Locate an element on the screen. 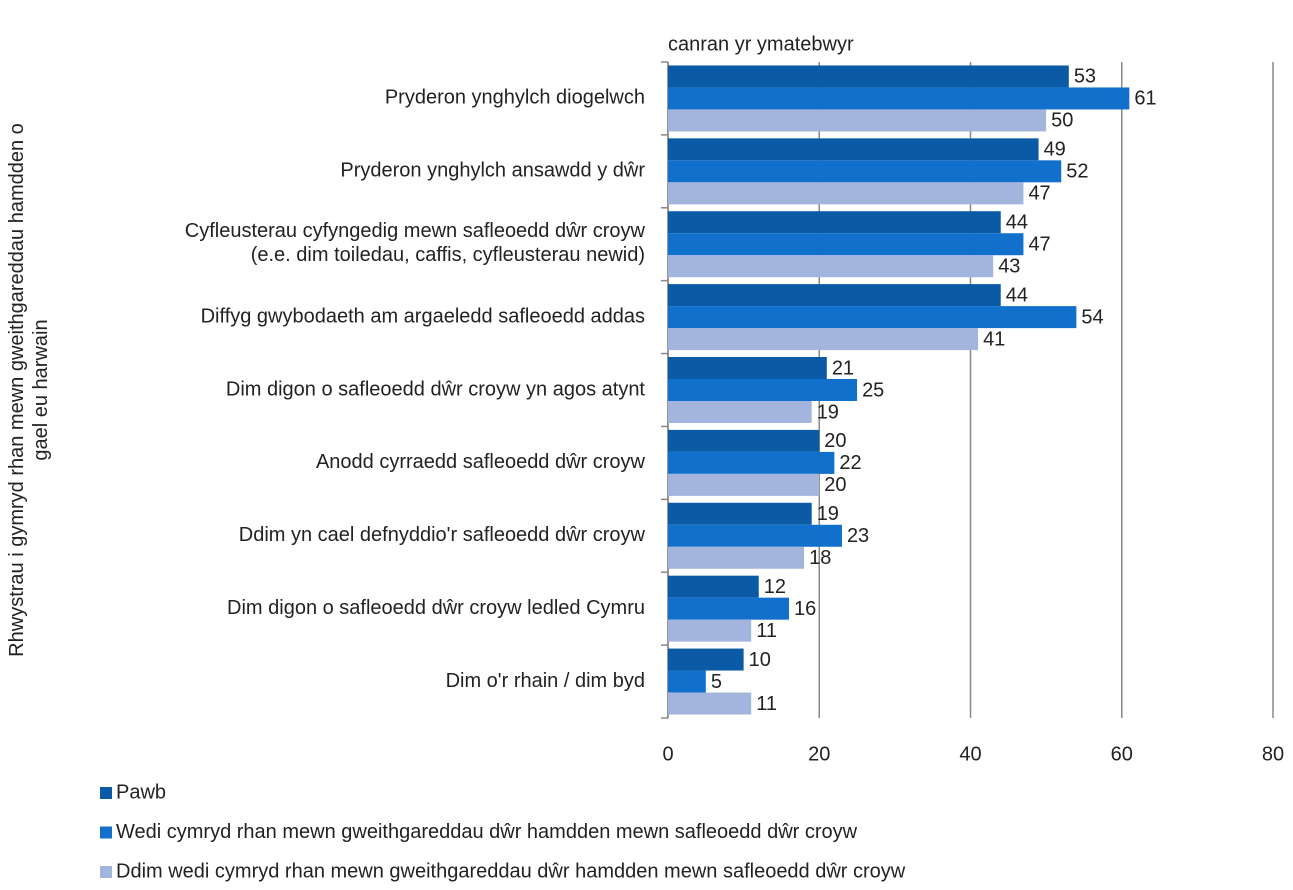  data-label: 12 is located at coordinates (775, 587).